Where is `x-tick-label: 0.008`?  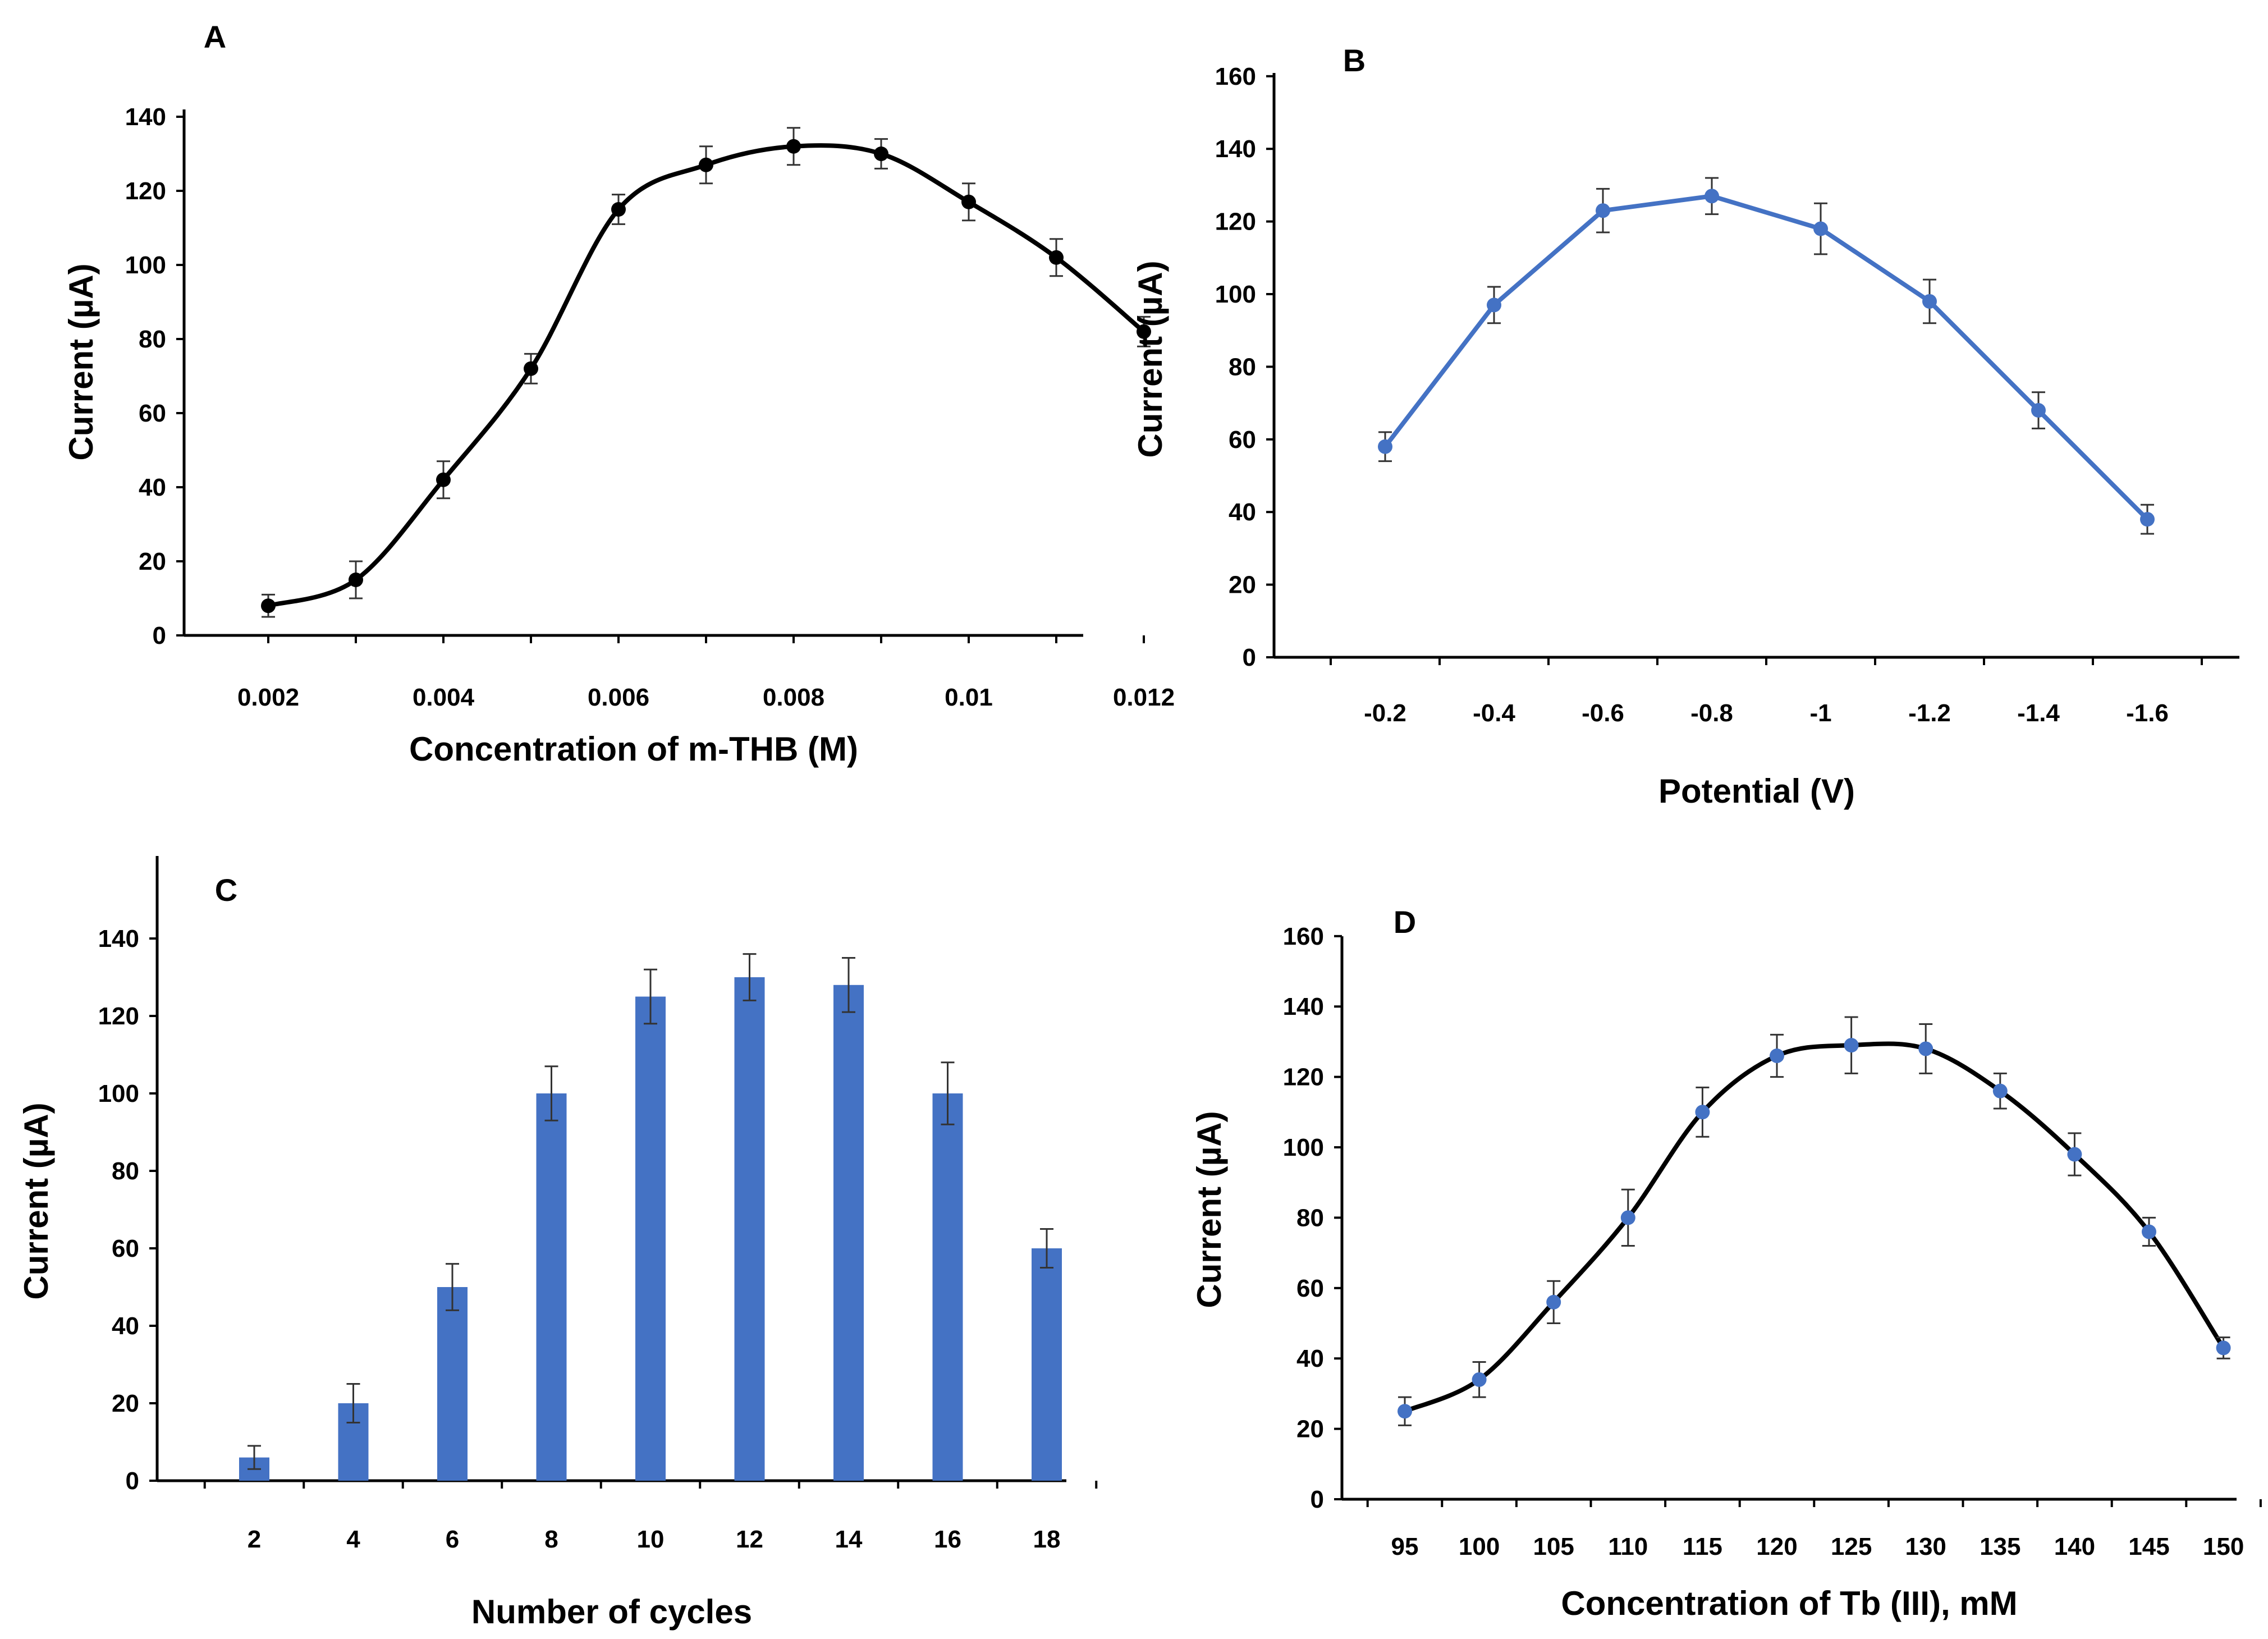 x-tick-label: 0.008 is located at coordinates (794, 697).